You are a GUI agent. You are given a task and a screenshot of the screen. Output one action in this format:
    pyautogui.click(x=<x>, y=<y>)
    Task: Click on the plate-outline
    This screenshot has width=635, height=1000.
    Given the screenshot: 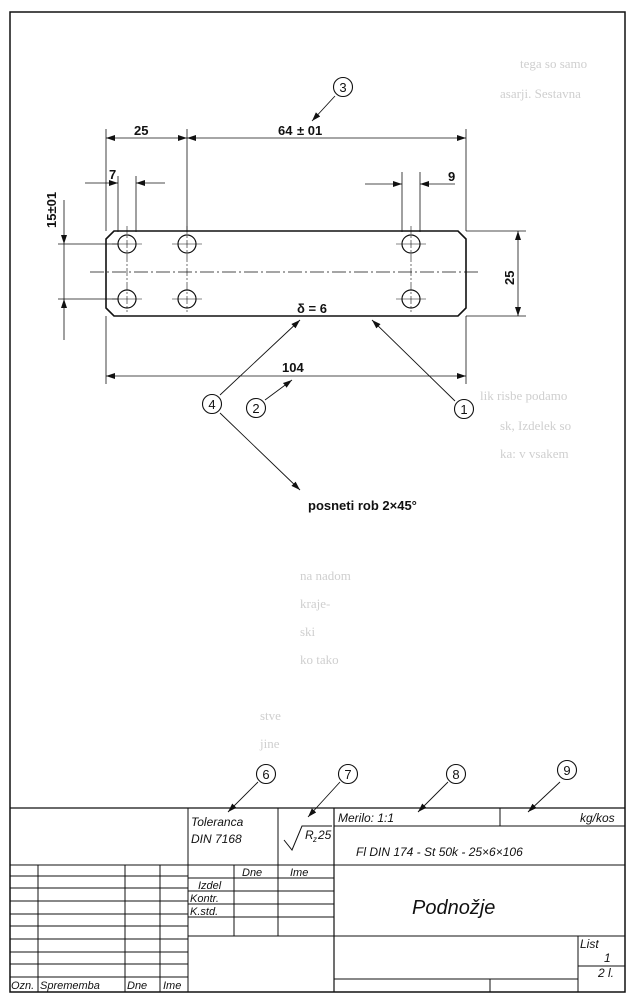 What is the action you would take?
    pyautogui.click(x=285, y=273)
    